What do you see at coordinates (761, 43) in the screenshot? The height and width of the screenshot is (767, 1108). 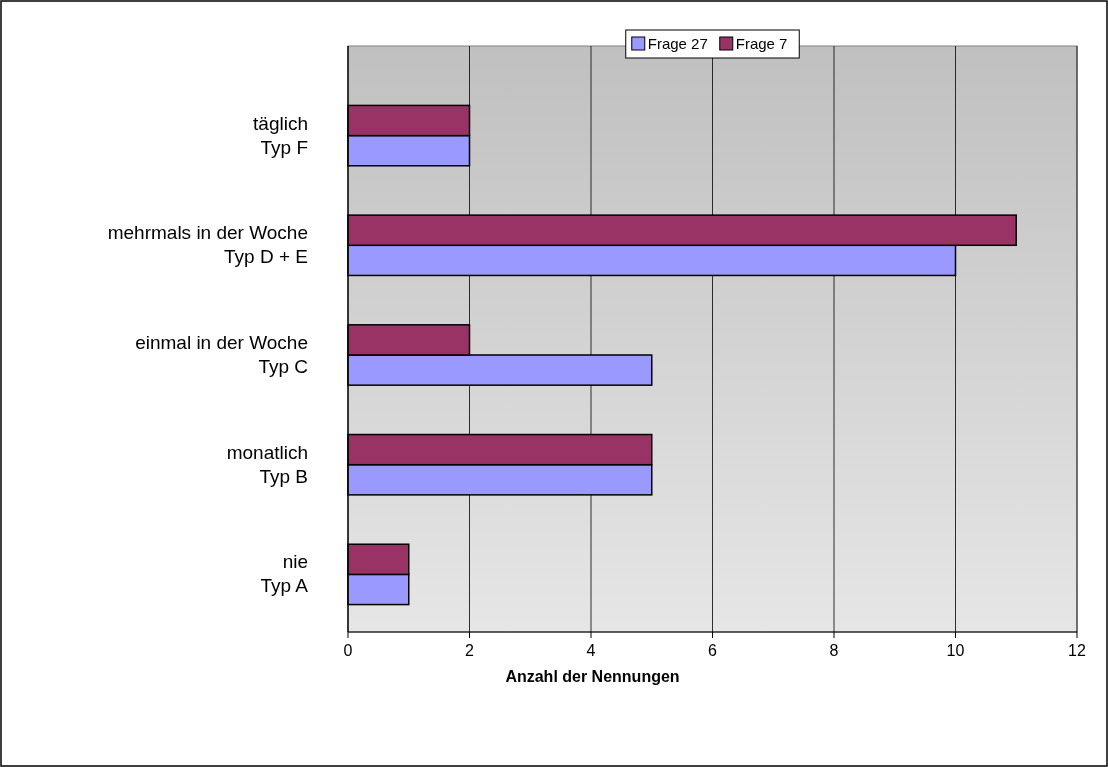 I see `legend-label: Frage 7` at bounding box center [761, 43].